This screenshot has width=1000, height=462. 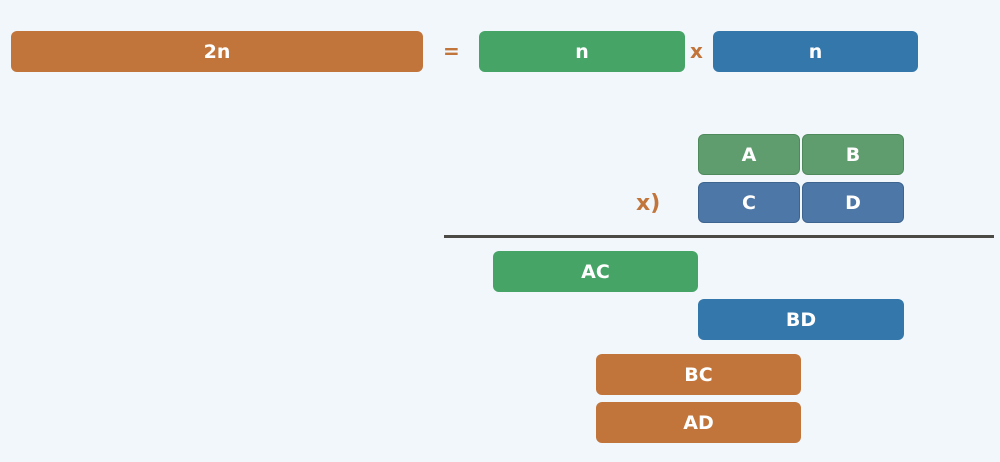 I want to click on half-b-block: B, so click(x=853, y=154).